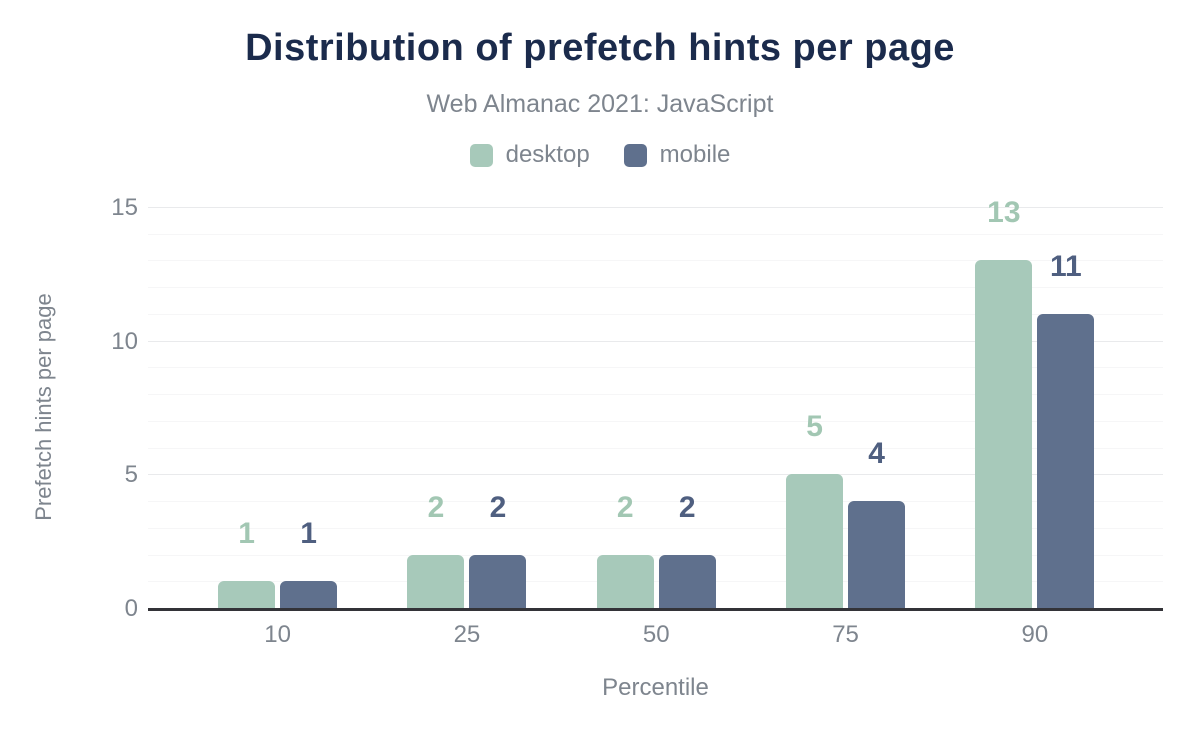 Image resolution: width=1200 pixels, height=742 pixels. I want to click on bar-value-label: 4, so click(876, 454).